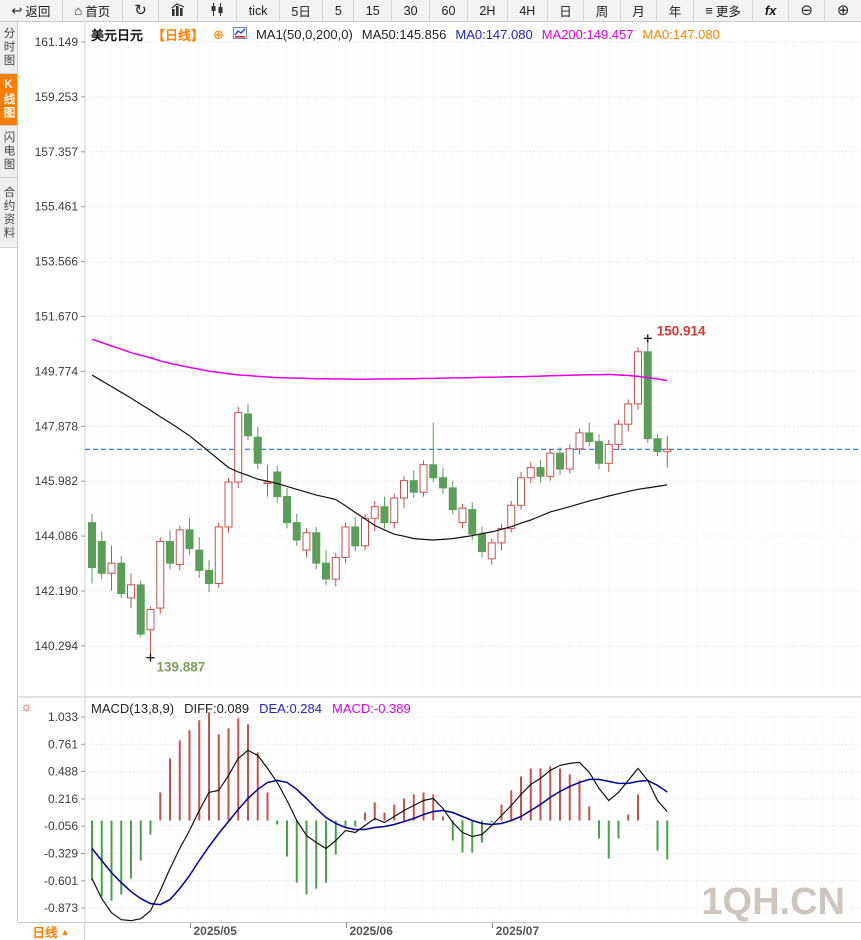 The width and height of the screenshot is (861, 940). Describe the element at coordinates (181, 667) in the screenshot. I see `svg-text: 139.887` at that location.